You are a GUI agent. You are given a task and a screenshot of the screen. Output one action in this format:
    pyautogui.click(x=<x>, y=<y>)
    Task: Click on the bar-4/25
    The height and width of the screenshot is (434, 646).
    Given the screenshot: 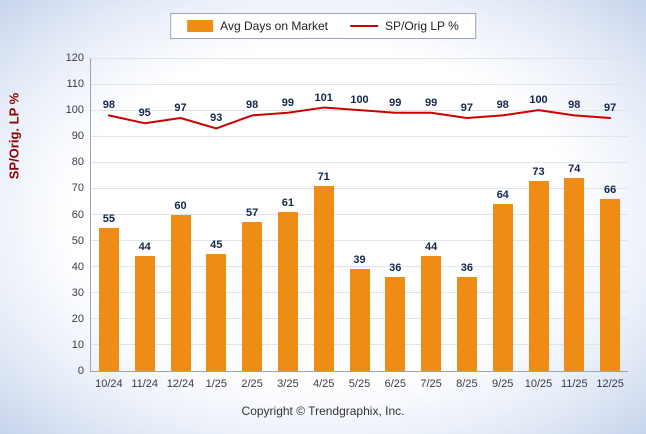 What is the action you would take?
    pyautogui.click(x=323, y=278)
    